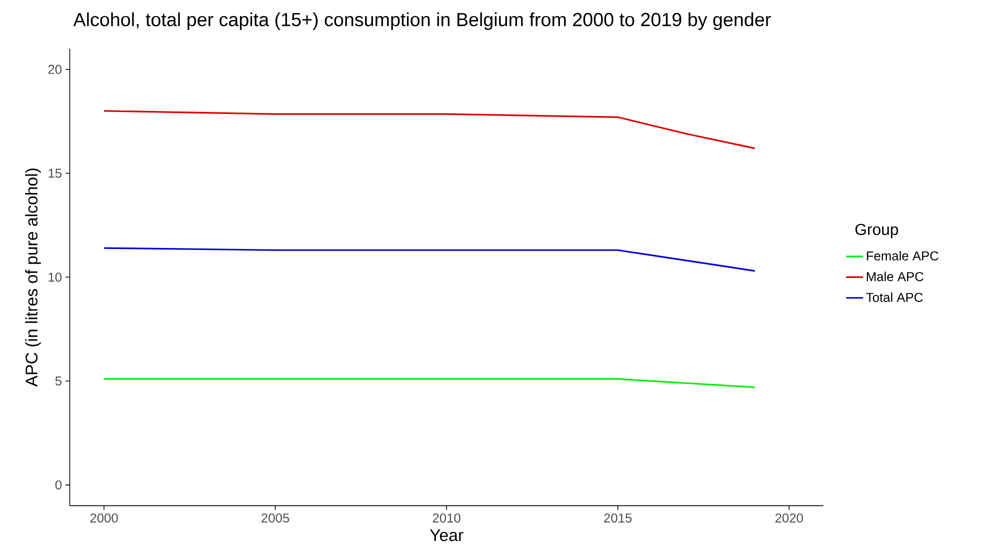  What do you see at coordinates (446, 517) in the screenshot?
I see `x-tick-label: 2010` at bounding box center [446, 517].